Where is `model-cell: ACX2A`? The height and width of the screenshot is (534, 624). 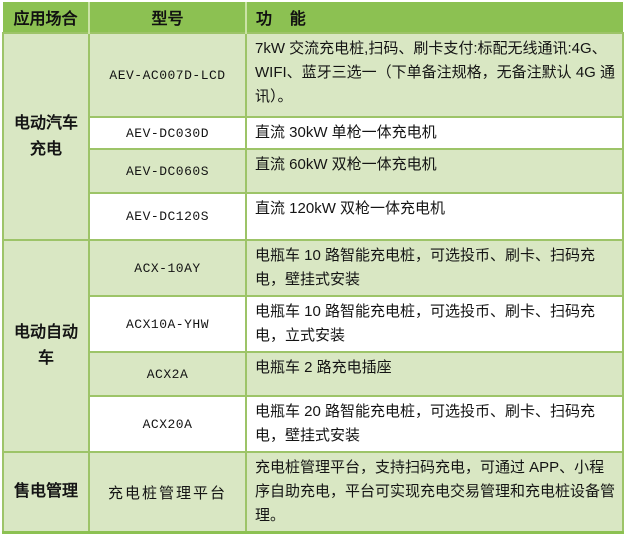
model-cell: ACX2A is located at coordinates (167, 374).